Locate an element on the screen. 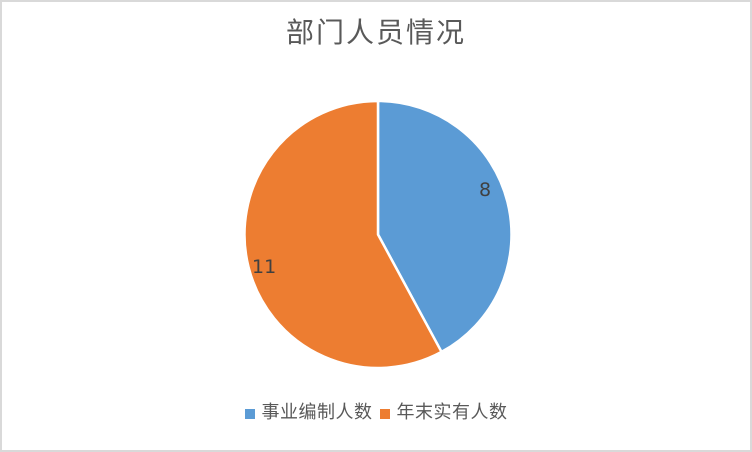  data-label-blue-slice: 8 is located at coordinates (485, 190).